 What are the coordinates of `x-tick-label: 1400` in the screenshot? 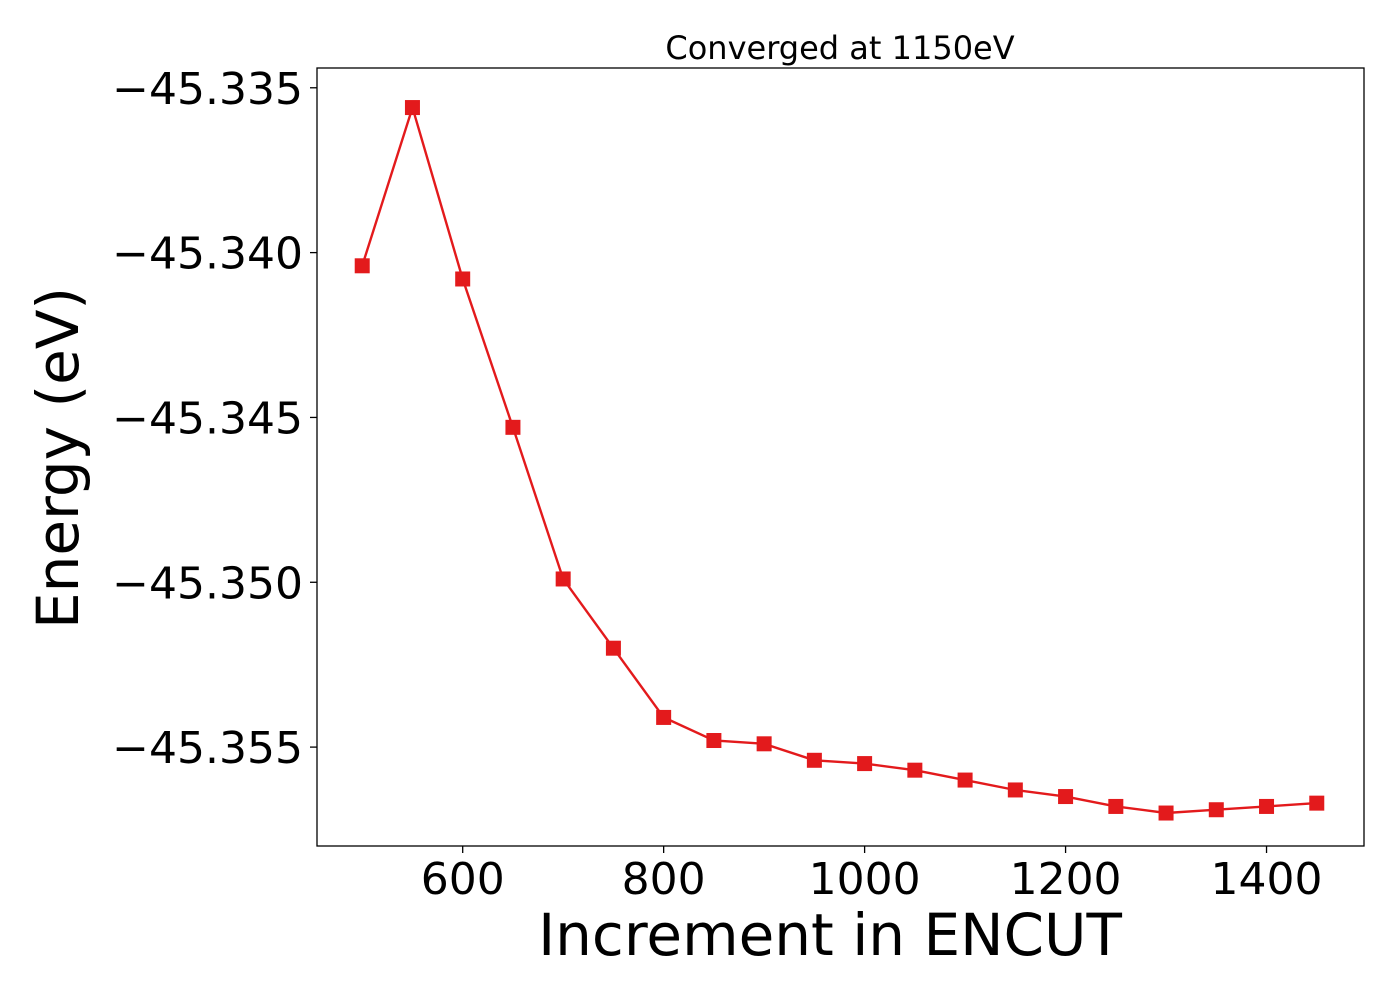 It's located at (1267, 879).